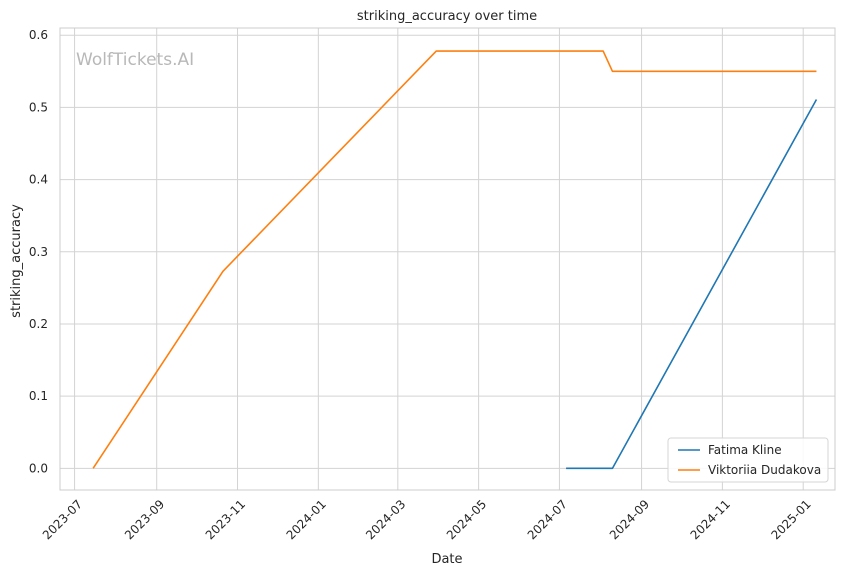 The height and width of the screenshot is (579, 844). I want to click on legend-label: Fatima Kline, so click(745, 450).